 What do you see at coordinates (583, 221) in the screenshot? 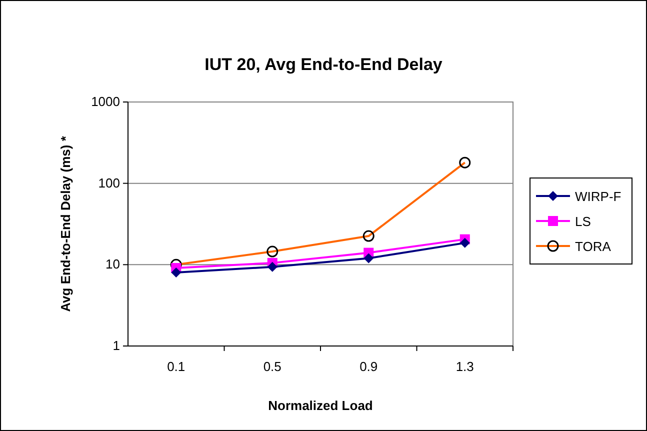
I see `legend-label: LS` at bounding box center [583, 221].